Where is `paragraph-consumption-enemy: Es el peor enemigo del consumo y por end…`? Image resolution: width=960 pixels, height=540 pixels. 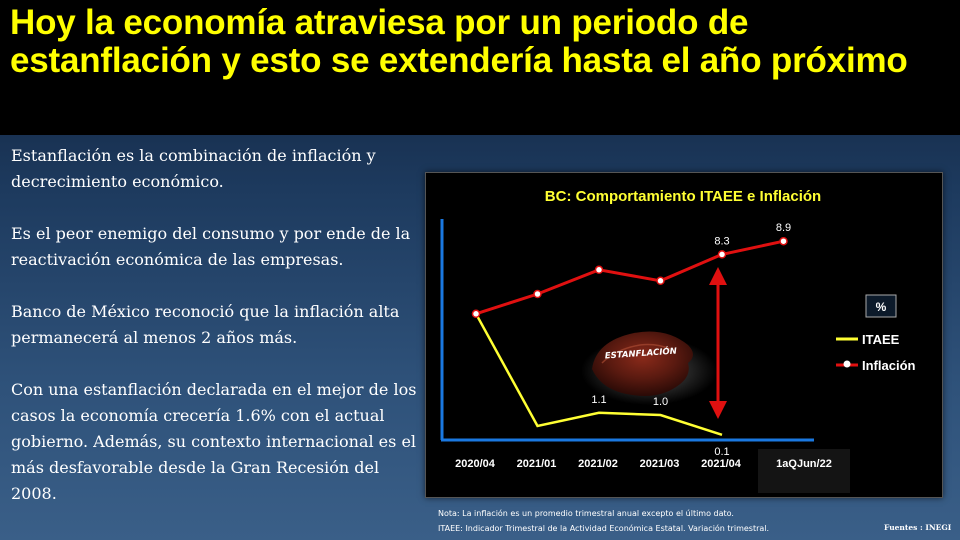 paragraph-consumption-enemy: Es el peor enemigo del consumo y por end… is located at coordinates (211, 246).